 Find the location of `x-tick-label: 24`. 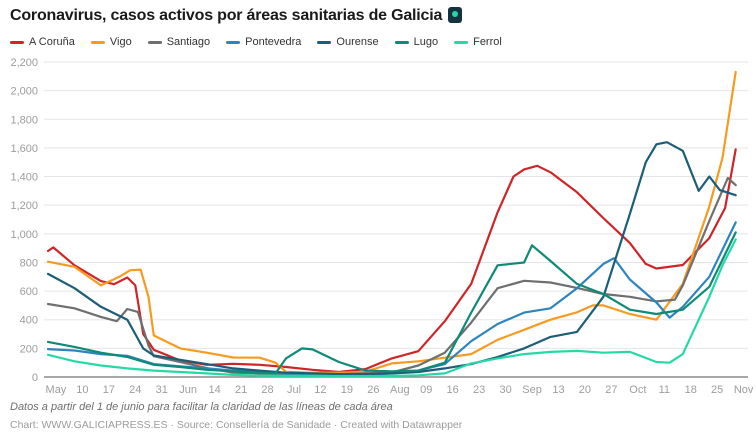

x-tick-label: 24 is located at coordinates (135, 390).